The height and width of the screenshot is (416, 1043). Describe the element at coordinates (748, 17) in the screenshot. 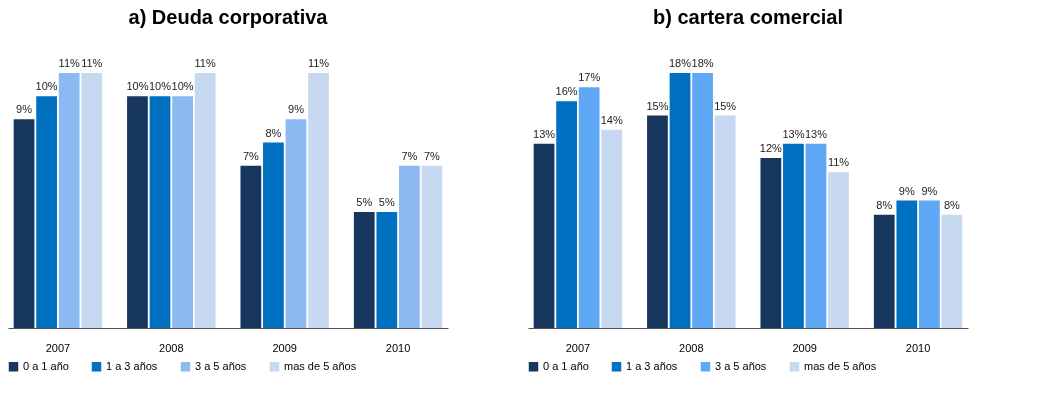

I see `chart-title: b) cartera comercial` at that location.